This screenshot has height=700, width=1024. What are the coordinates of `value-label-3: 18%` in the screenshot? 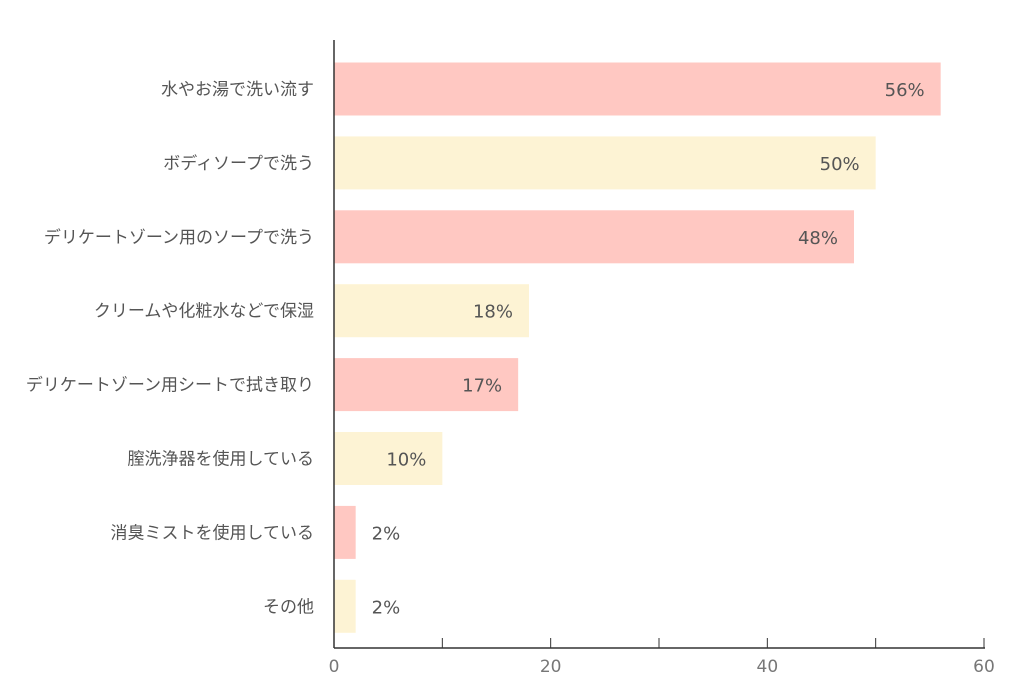 It's located at (493, 312).